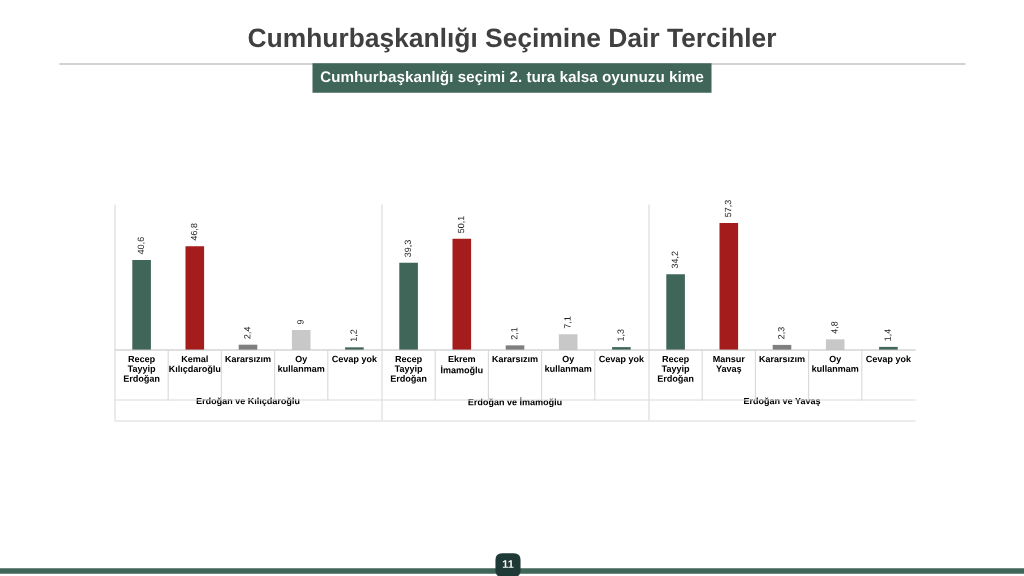 The width and height of the screenshot is (1024, 576). I want to click on data-label: 1,4, so click(888, 335).